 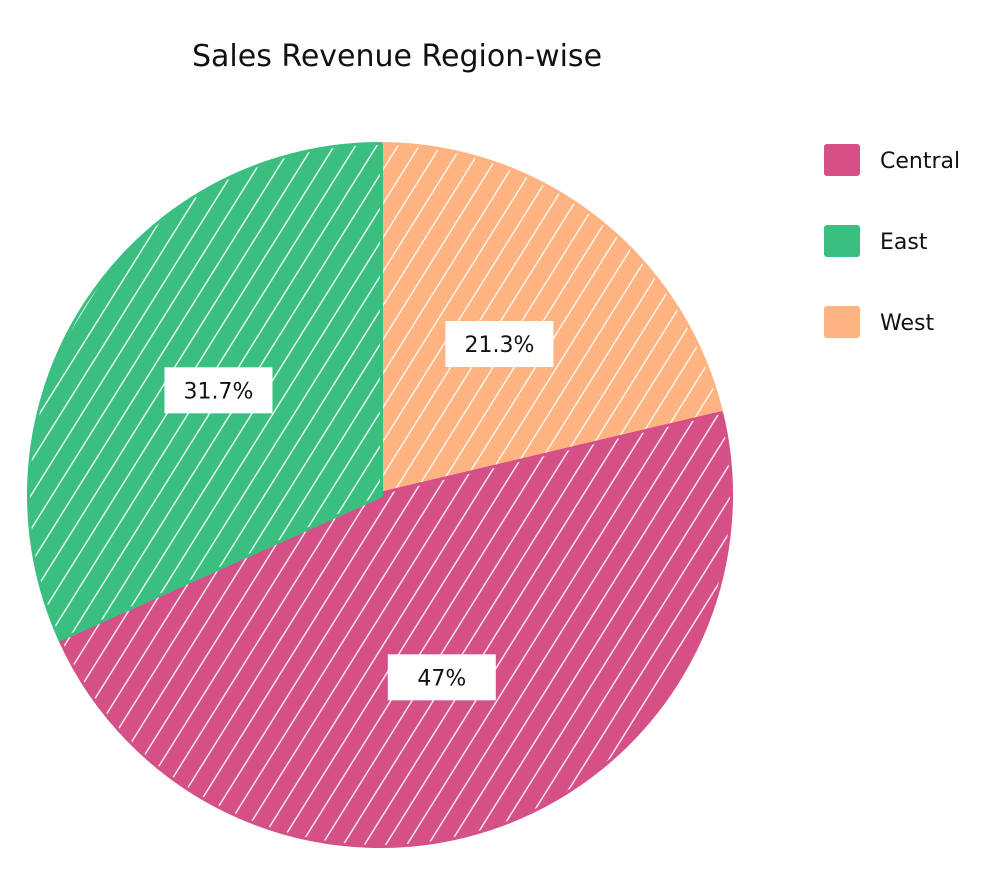 What do you see at coordinates (397, 56) in the screenshot?
I see `chart-title: Sales Revenue Region-wise` at bounding box center [397, 56].